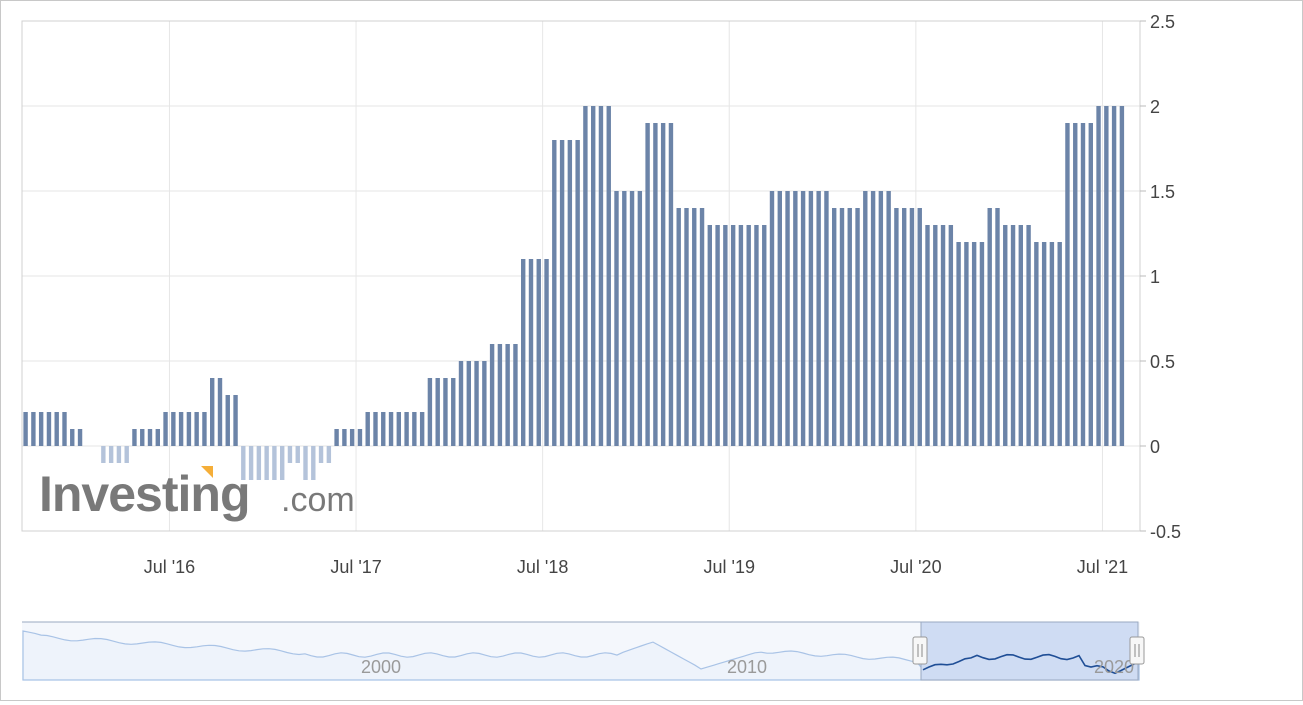 Image resolution: width=1303 pixels, height=705 pixels. Describe the element at coordinates (542, 567) in the screenshot. I see `x-tick-label: Jul '18` at that location.